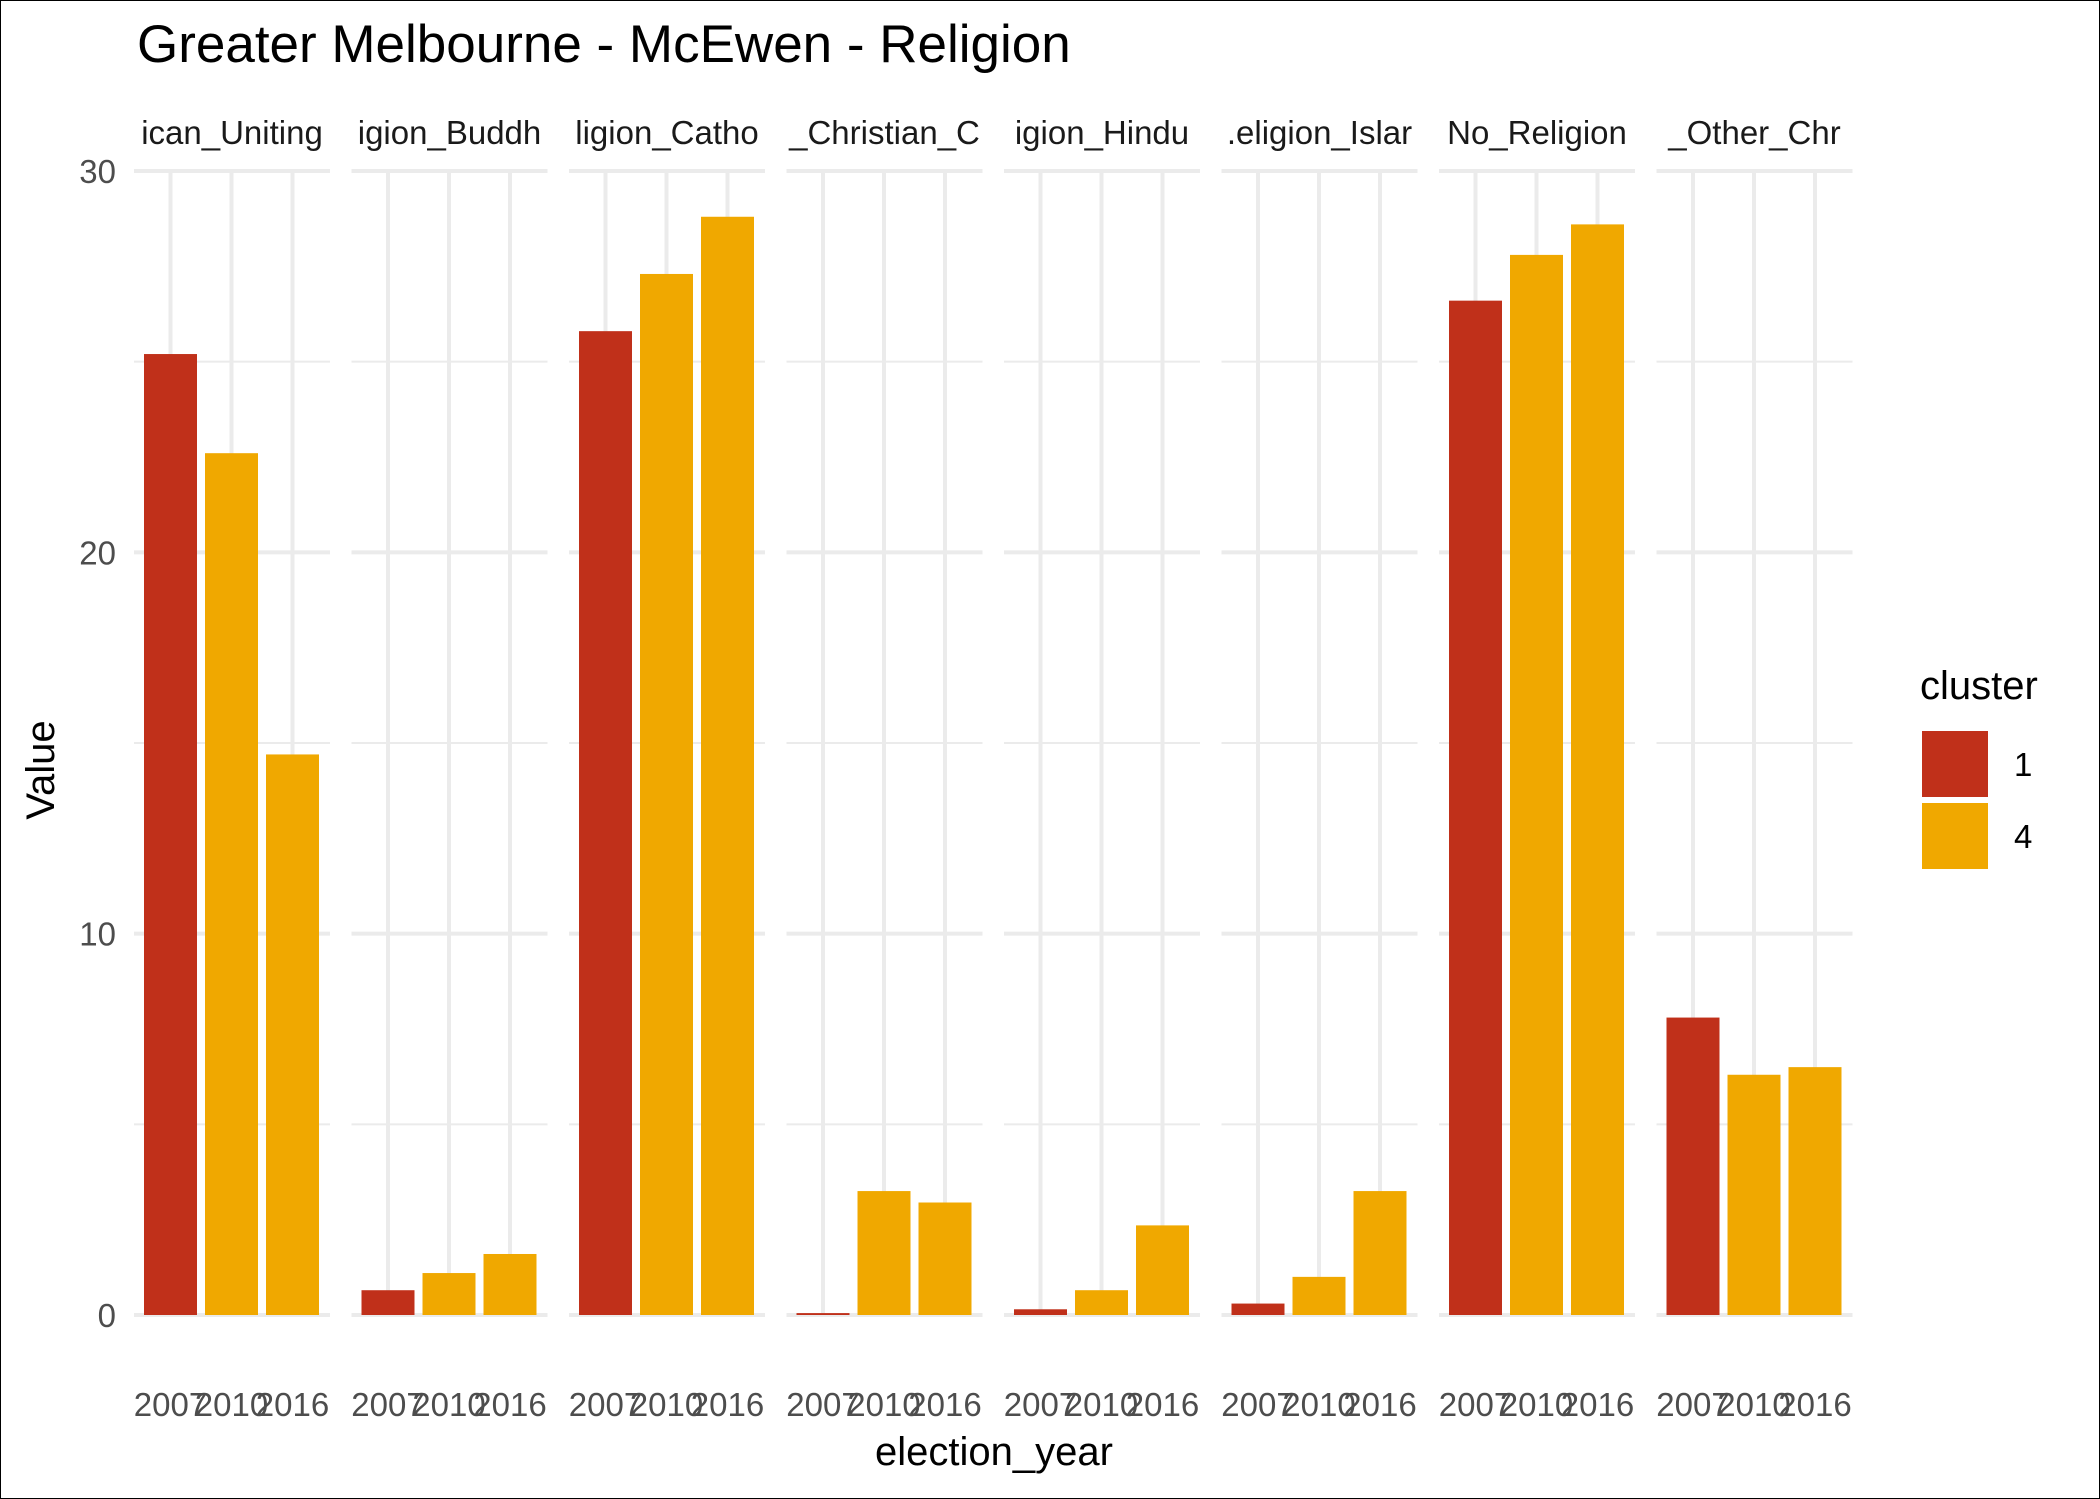 This screenshot has width=2100, height=1499. Describe the element at coordinates (884, 132) in the screenshot. I see `facet-strip-label: _Christian_C` at that location.